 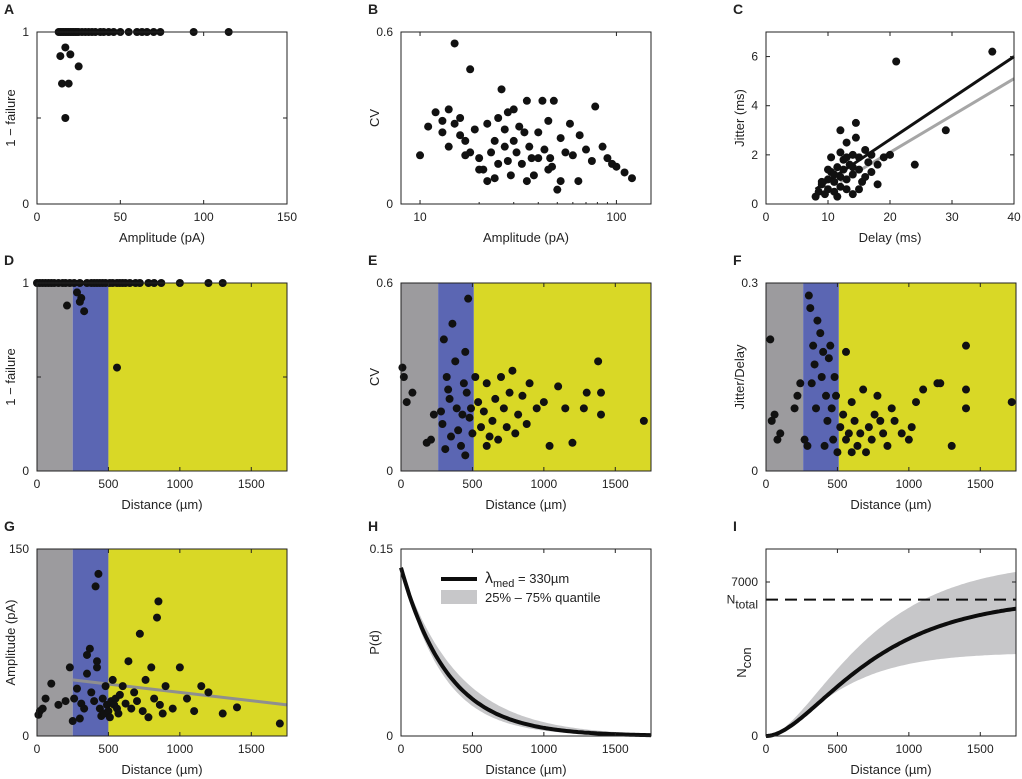 What do you see at coordinates (162, 237) in the screenshot?
I see `x-axis-label: Amplitude (pA)` at bounding box center [162, 237].